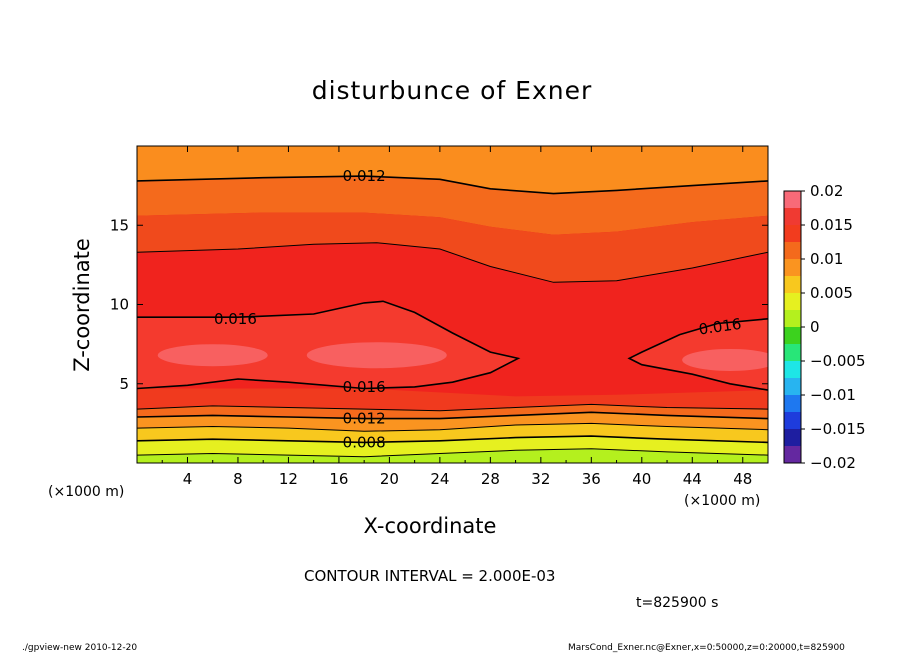 Image resolution: width=904 pixels, height=654 pixels. I want to click on x-tick-label-2: 12, so click(288, 479).